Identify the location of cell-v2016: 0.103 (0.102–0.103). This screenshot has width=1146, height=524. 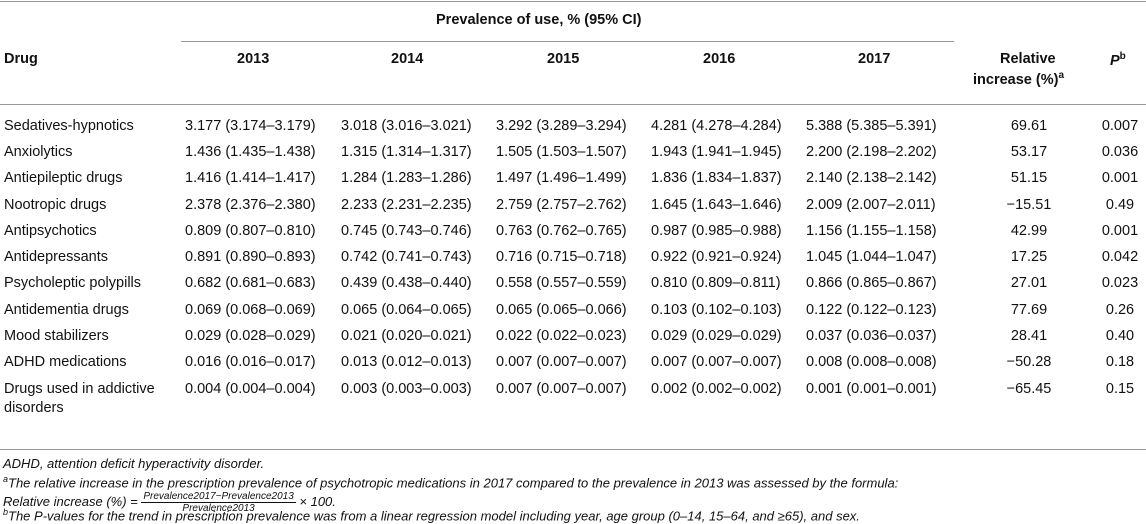
(716, 310).